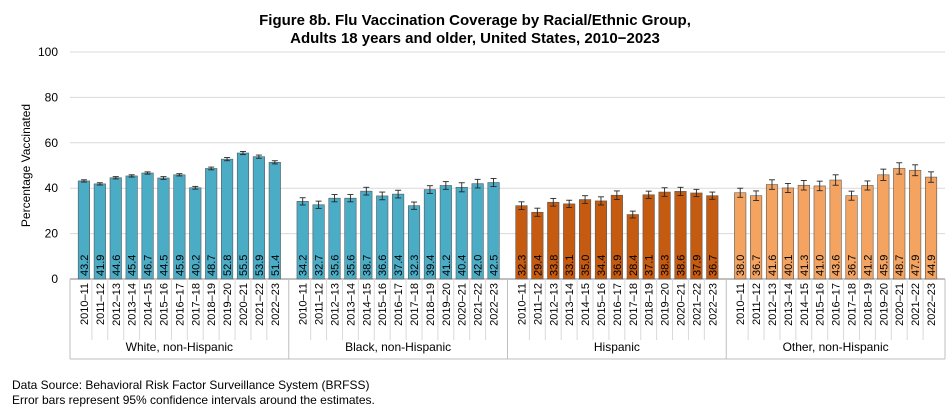  I want to click on data-label: 34.4, so click(602, 265).